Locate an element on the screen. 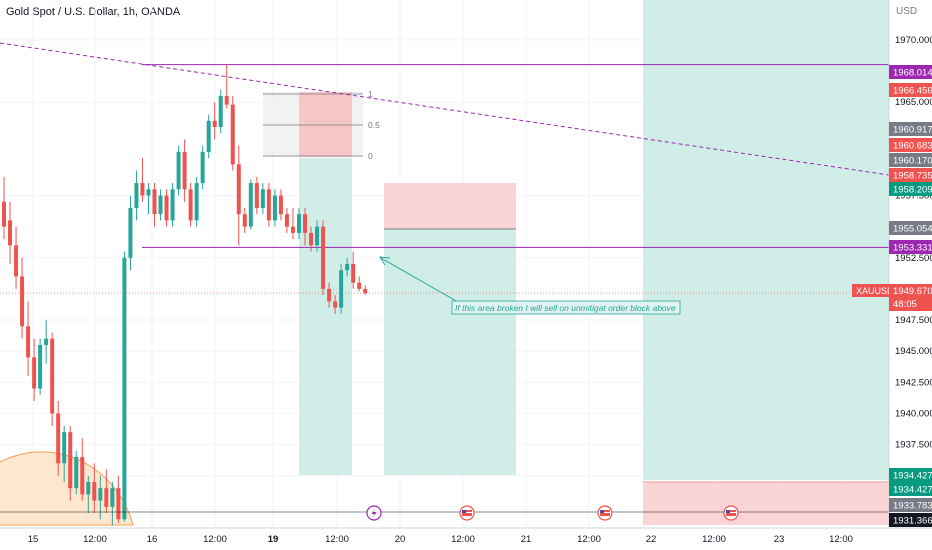 The height and width of the screenshot is (550, 932). price-tick-label: 1947.500 is located at coordinates (913, 320).